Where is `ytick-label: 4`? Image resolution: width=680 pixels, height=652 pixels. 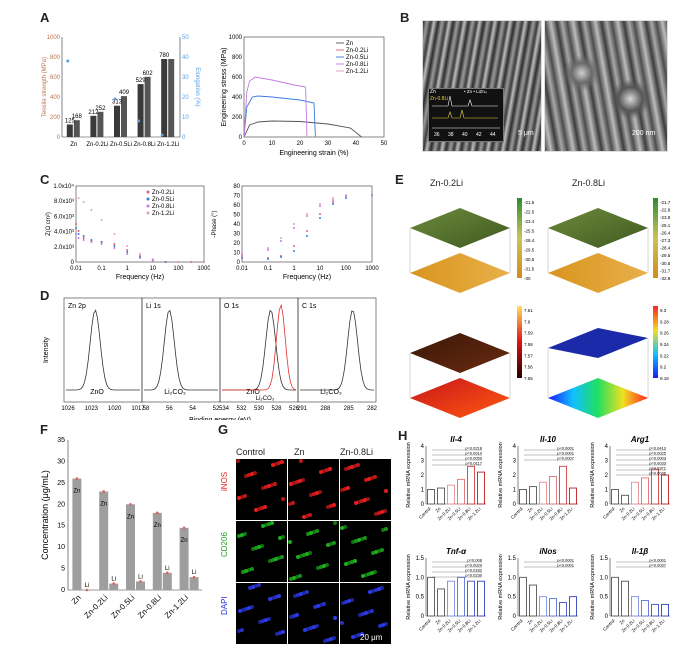
ytick-label: 4 is located at coordinates (515, 447).